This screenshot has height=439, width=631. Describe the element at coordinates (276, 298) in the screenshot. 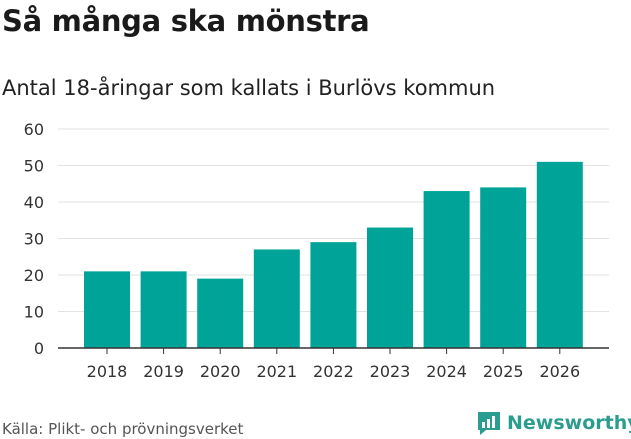

I see `bar-2021` at that location.